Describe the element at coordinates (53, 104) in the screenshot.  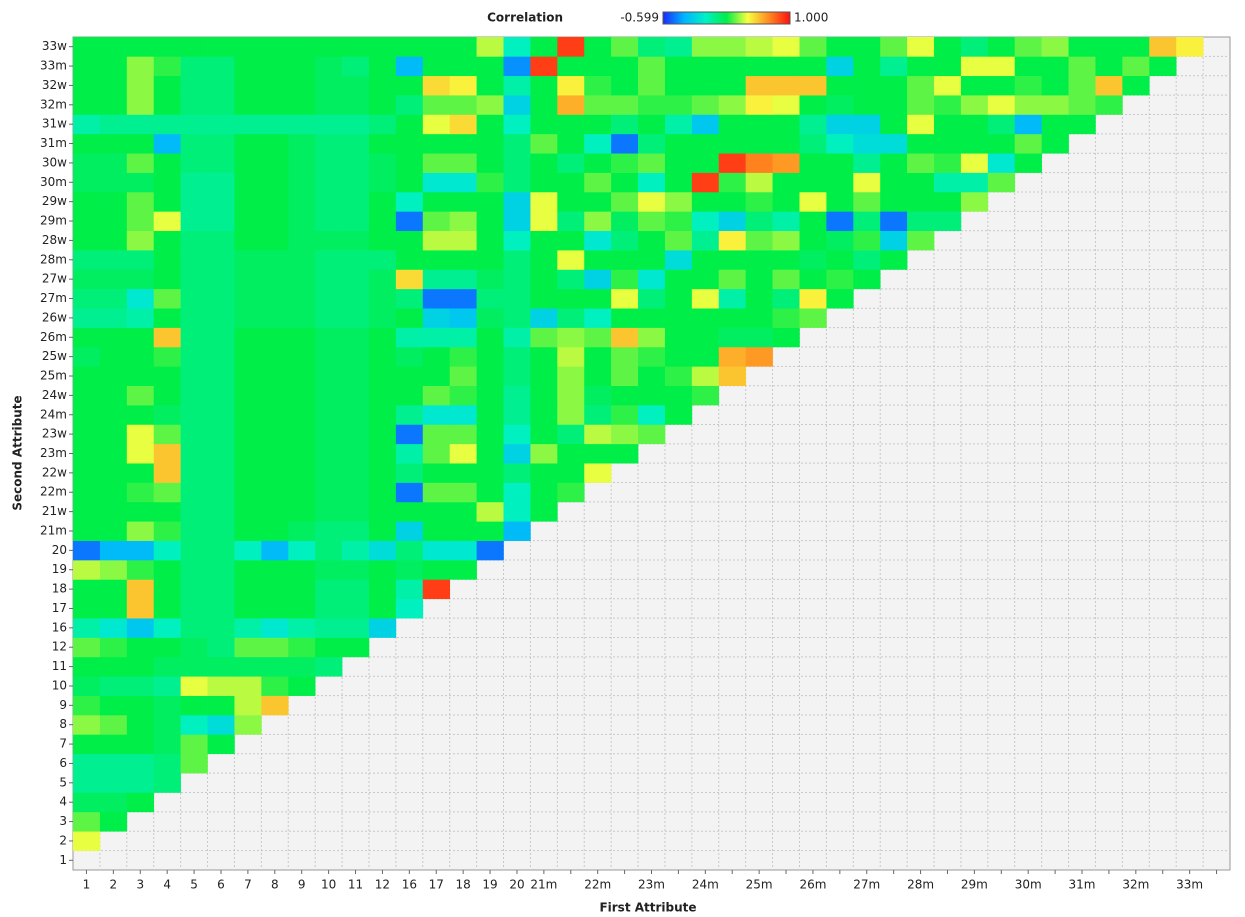
I see `y-tick-label: 32m` at that location.